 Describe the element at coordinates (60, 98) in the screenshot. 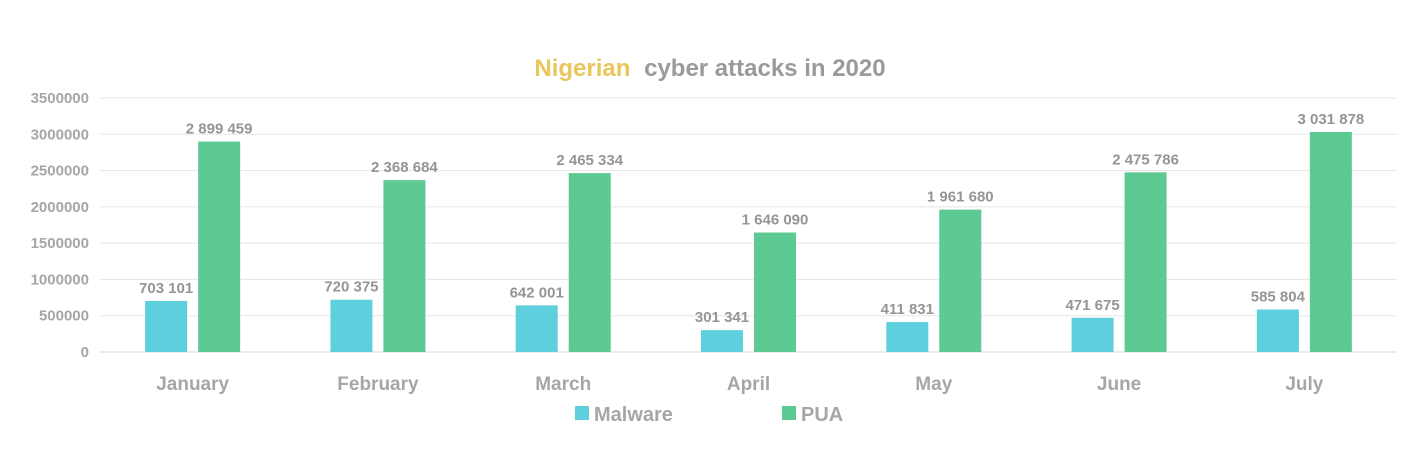

I see `y-tick-label: 3500000` at that location.